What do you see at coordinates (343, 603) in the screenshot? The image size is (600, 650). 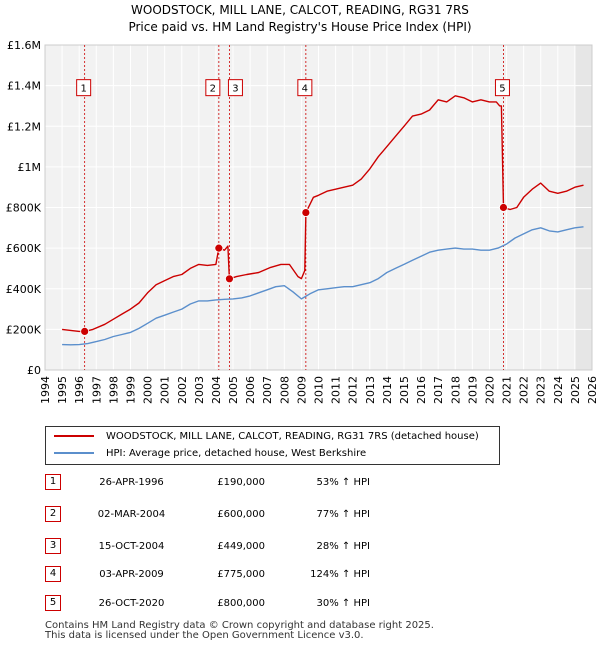 I see `sale-hpi-change: 30% ↑ HPI` at bounding box center [343, 603].